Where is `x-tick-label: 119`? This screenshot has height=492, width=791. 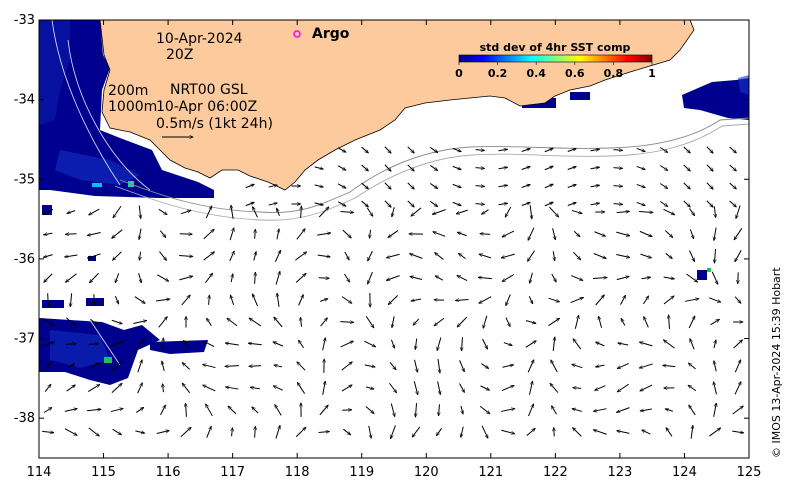
x-tick-label: 119 is located at coordinates (361, 472).